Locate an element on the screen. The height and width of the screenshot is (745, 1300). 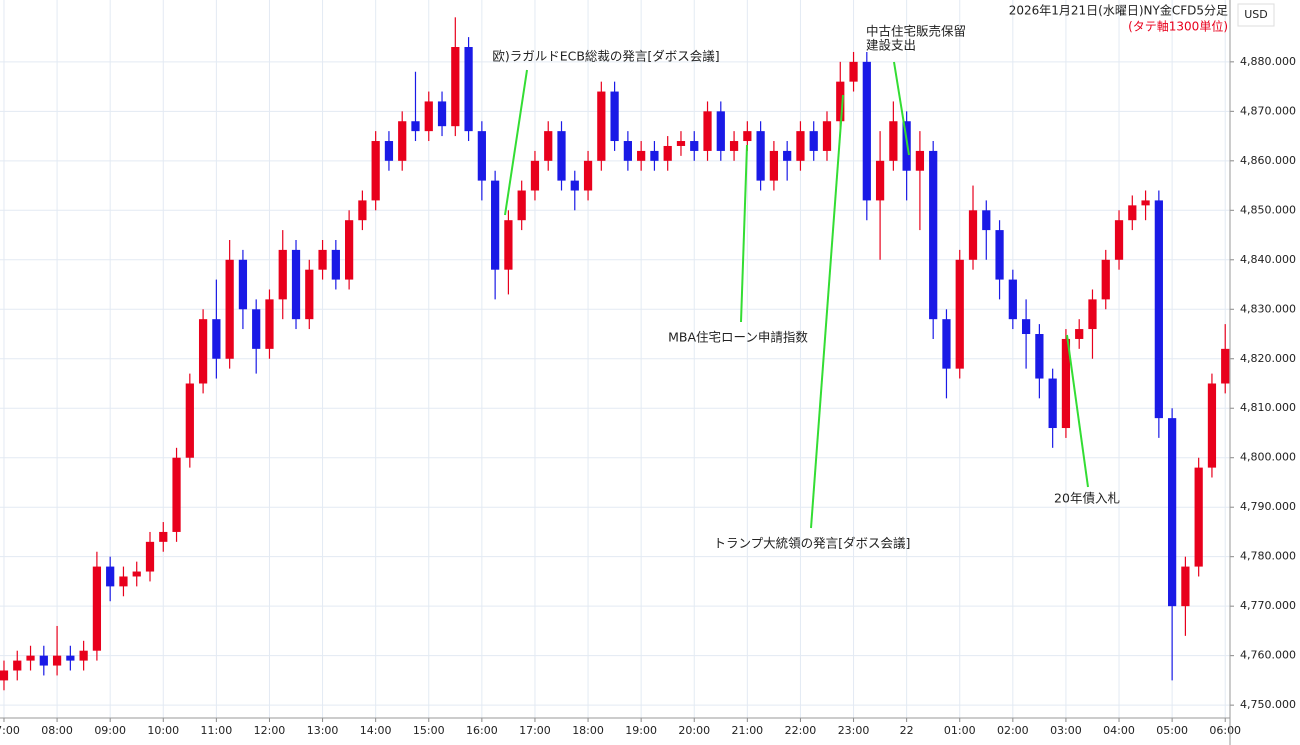
x-tick-label: 09:00 is located at coordinates (110, 730).